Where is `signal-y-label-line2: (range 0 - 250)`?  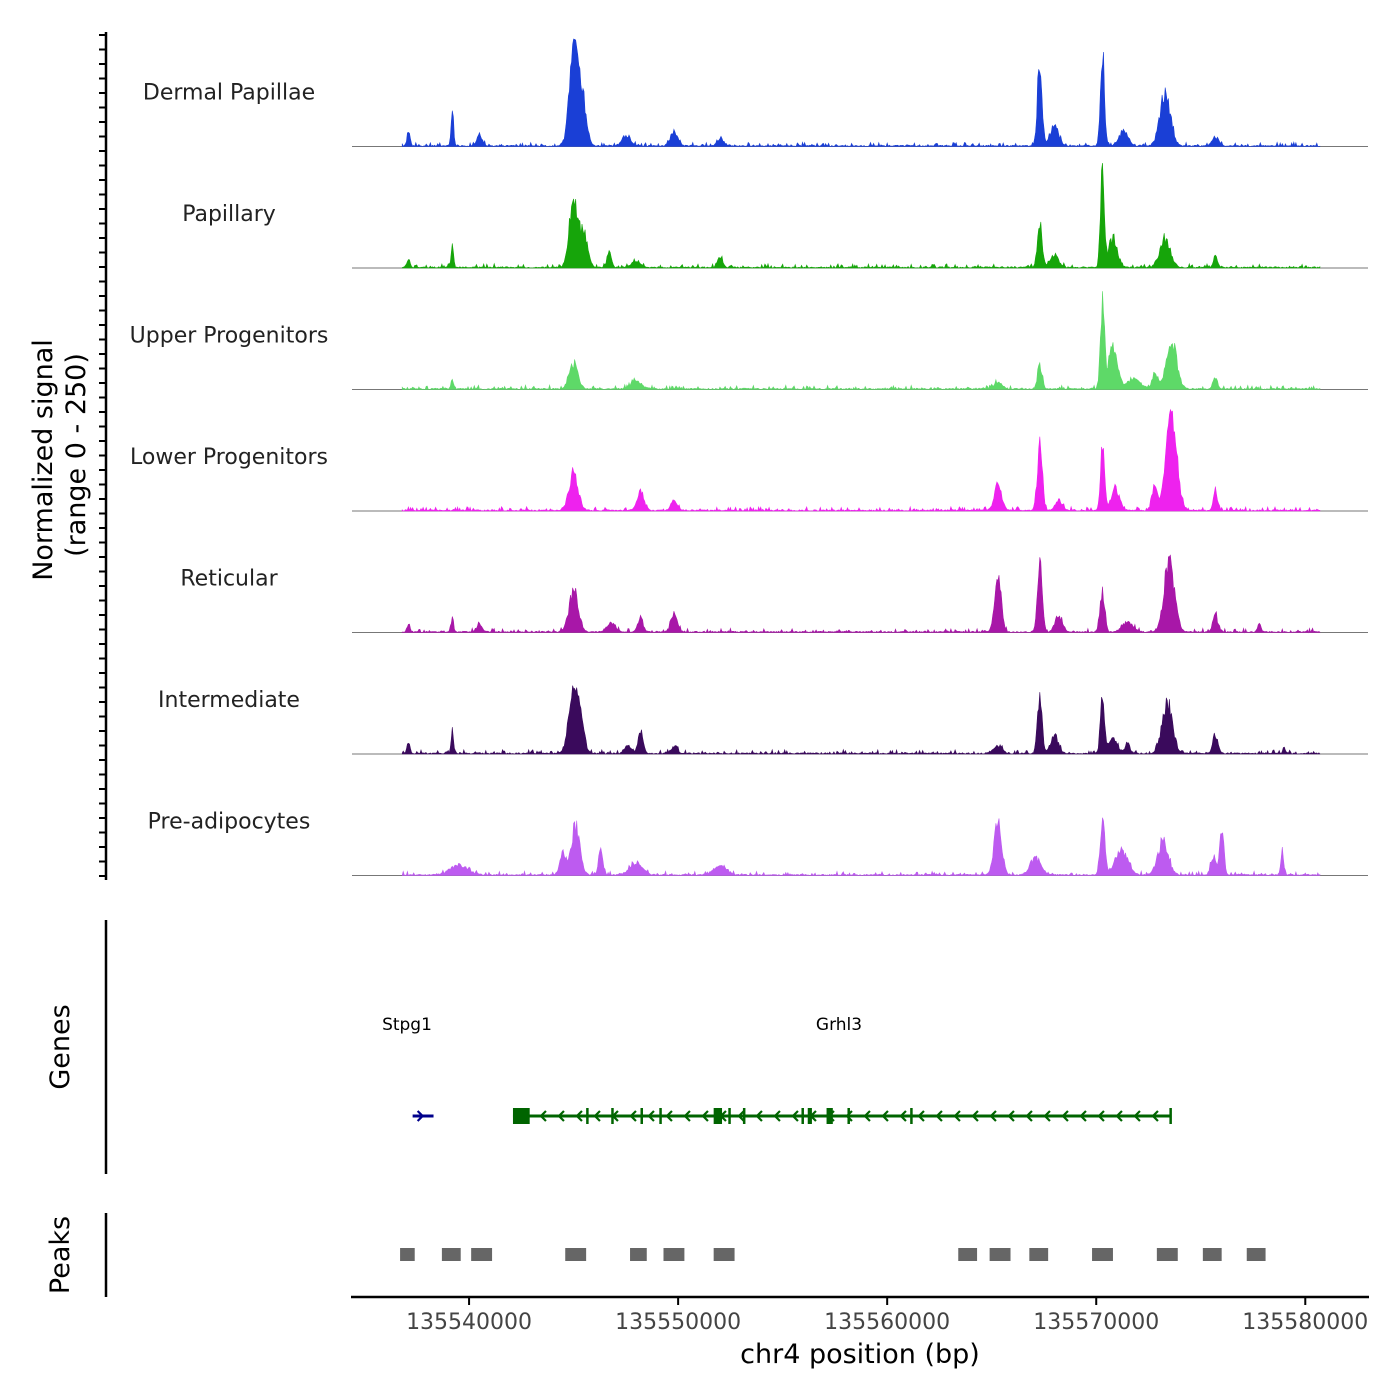
signal-y-label-line2: (range 0 - 250) is located at coordinates (76, 455).